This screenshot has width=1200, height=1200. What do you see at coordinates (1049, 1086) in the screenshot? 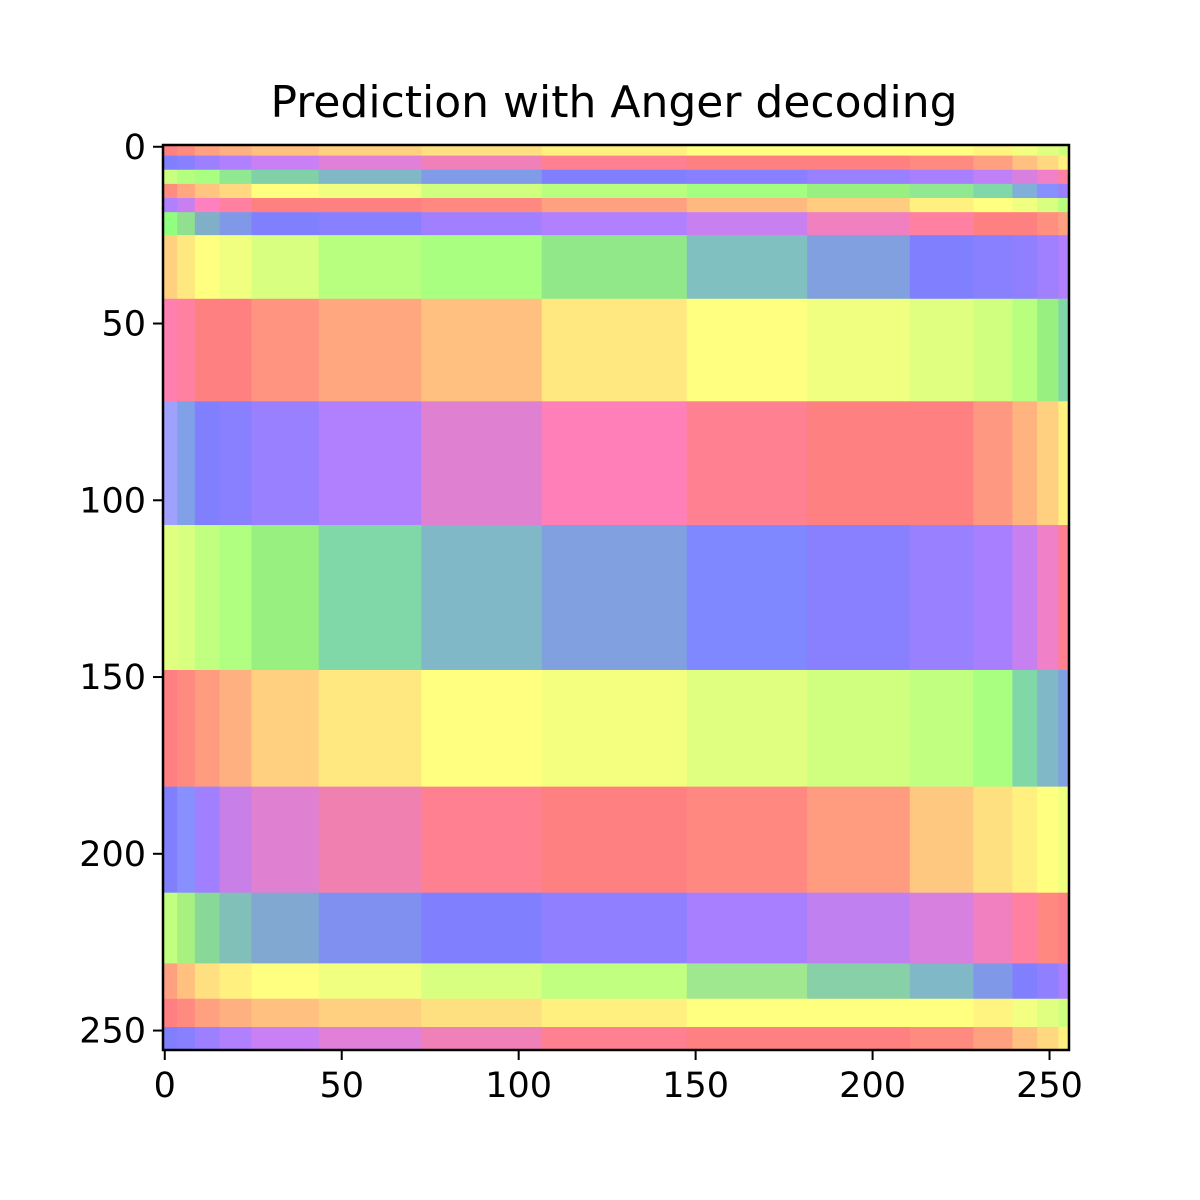
I see `x-tick-label: 250` at bounding box center [1049, 1086].